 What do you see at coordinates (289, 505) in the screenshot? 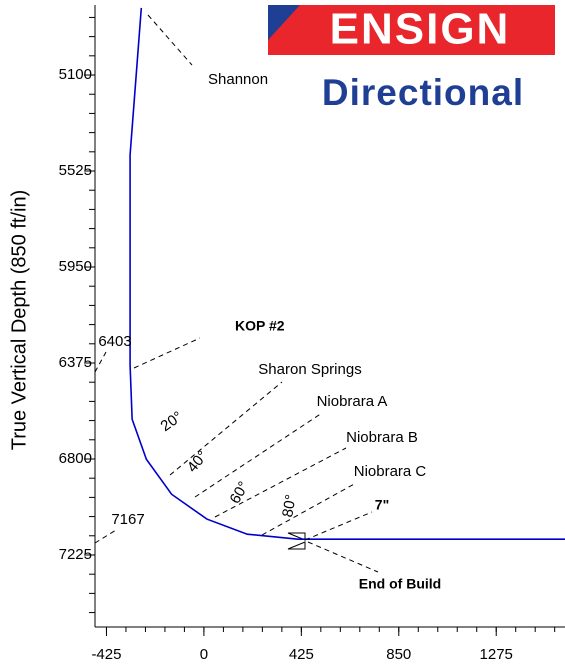
I see `angle-label: 80°` at bounding box center [289, 505].